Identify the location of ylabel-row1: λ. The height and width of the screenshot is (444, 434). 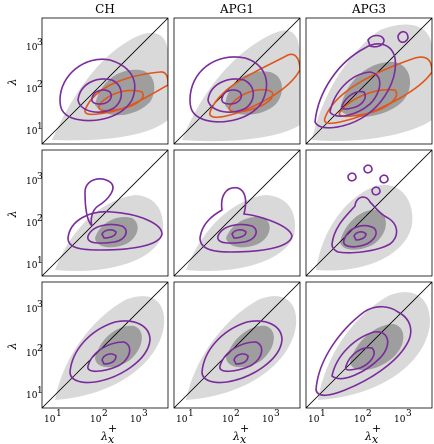
(12, 83).